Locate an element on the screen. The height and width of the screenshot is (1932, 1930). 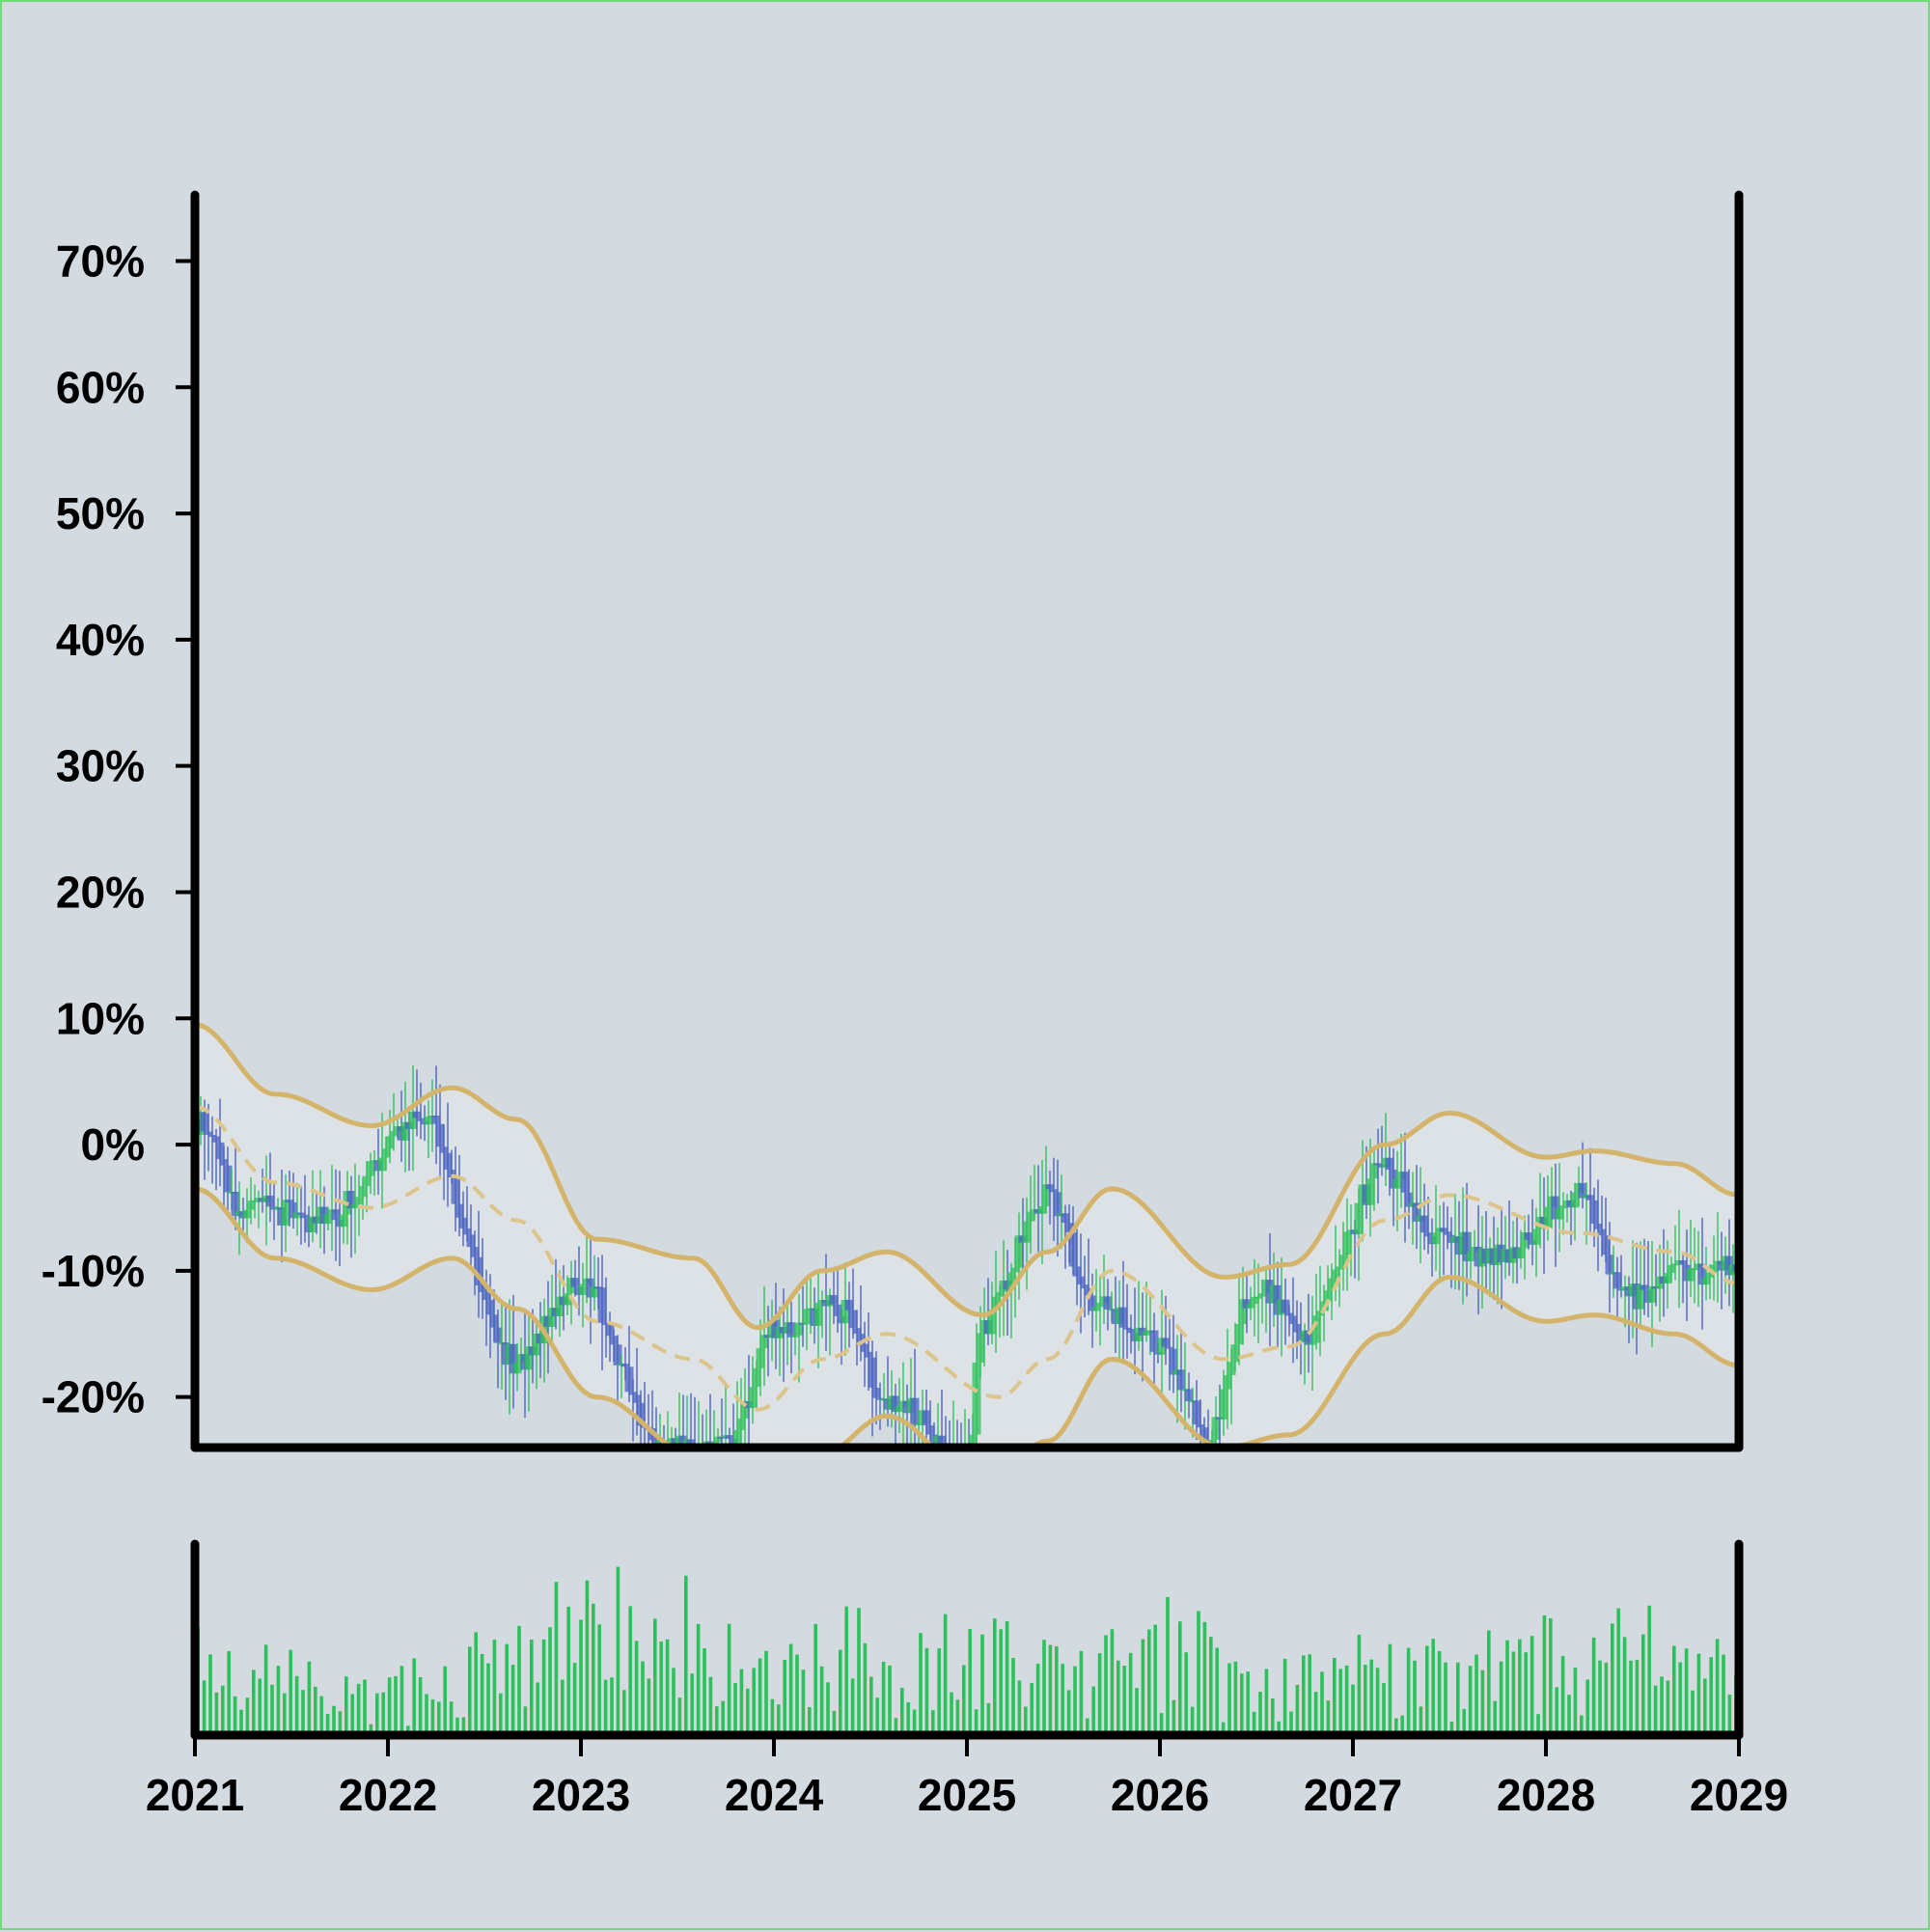
x-tick-label: 2022 is located at coordinates (388, 1795).